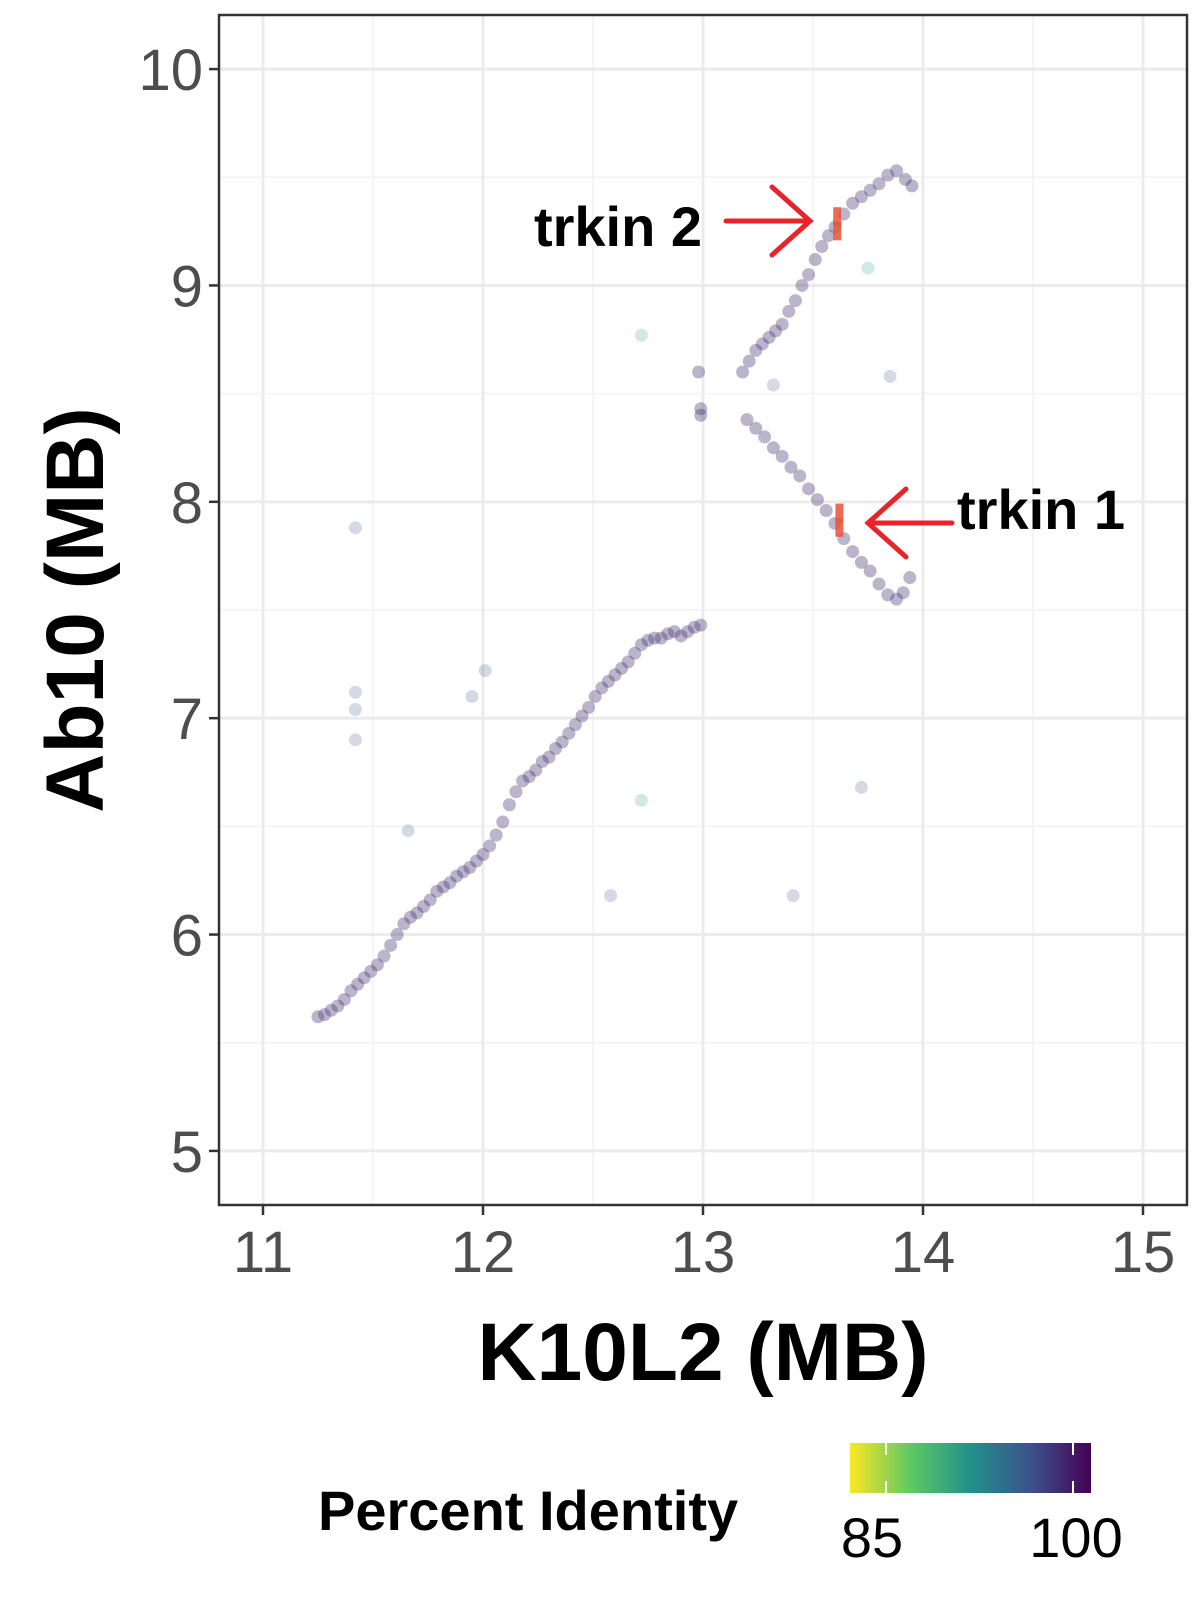 The image size is (1200, 1600). What do you see at coordinates (187, 936) in the screenshot?
I see `y-tick-label: 6` at bounding box center [187, 936].